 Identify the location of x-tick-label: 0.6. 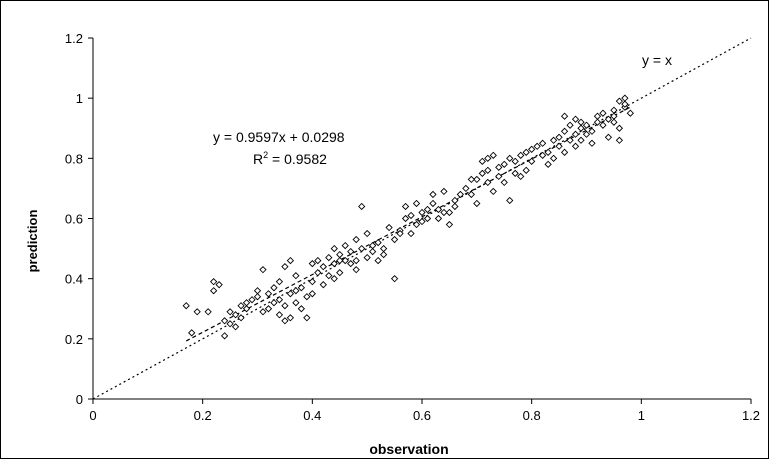
(422, 415).